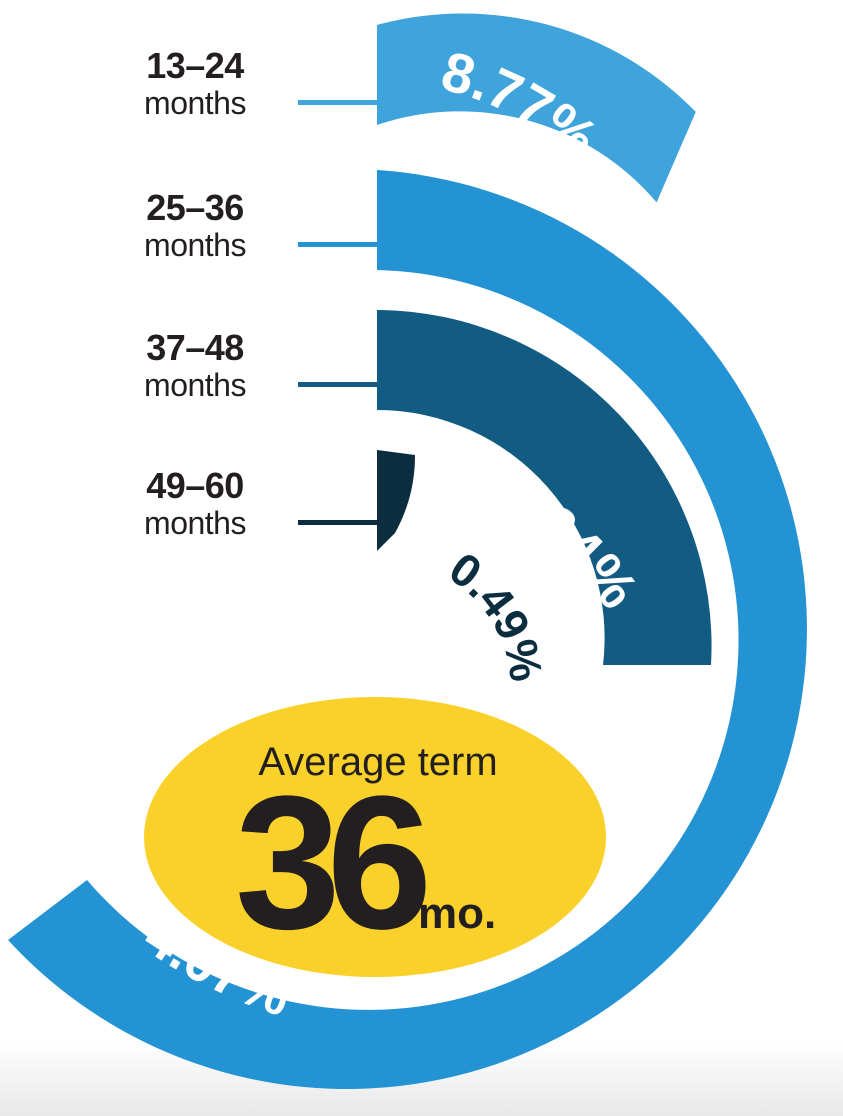 The image size is (843, 1116). I want to click on legend-item-13-24: 13–24 months, so click(195, 83).